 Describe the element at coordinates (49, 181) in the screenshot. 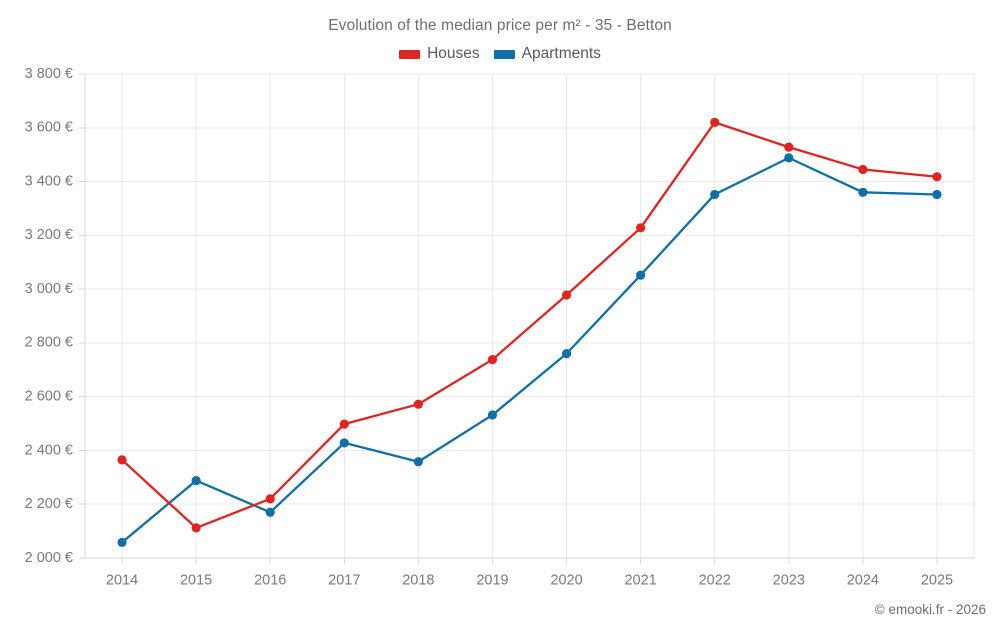

I see `y-tick-label: 3 400 €` at that location.